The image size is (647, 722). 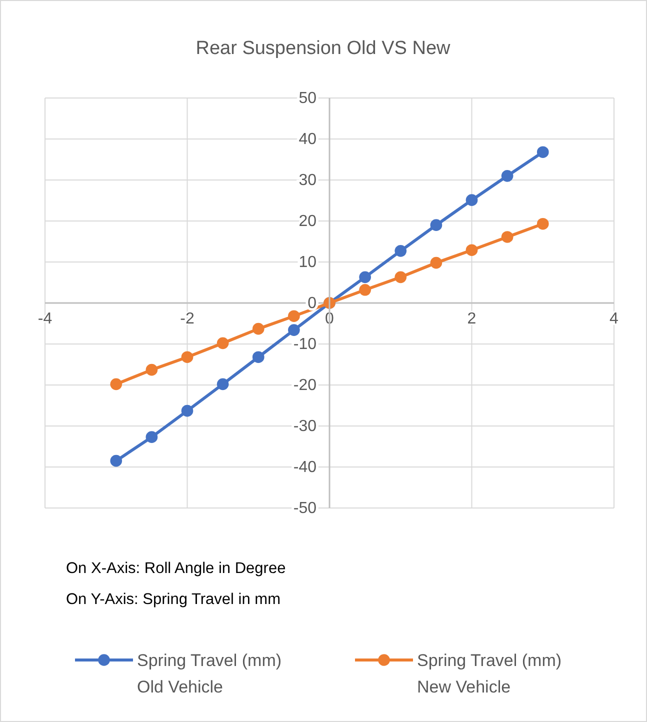 What do you see at coordinates (307, 139) in the screenshot?
I see `y-tick-label: 40` at bounding box center [307, 139].